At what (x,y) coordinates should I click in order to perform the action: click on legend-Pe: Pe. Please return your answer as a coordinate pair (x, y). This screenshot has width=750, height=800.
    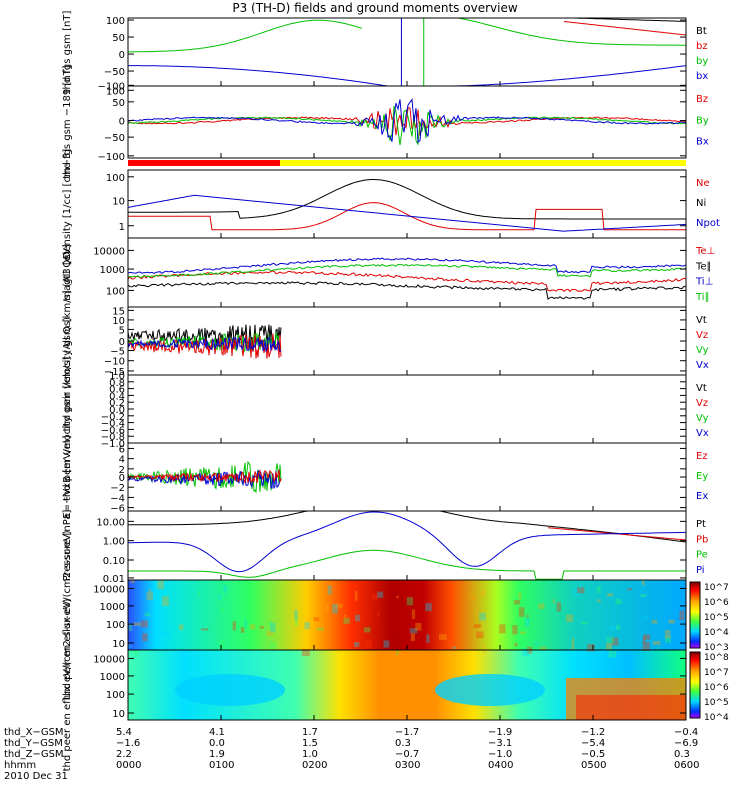
    Looking at the image, I should click on (702, 555).